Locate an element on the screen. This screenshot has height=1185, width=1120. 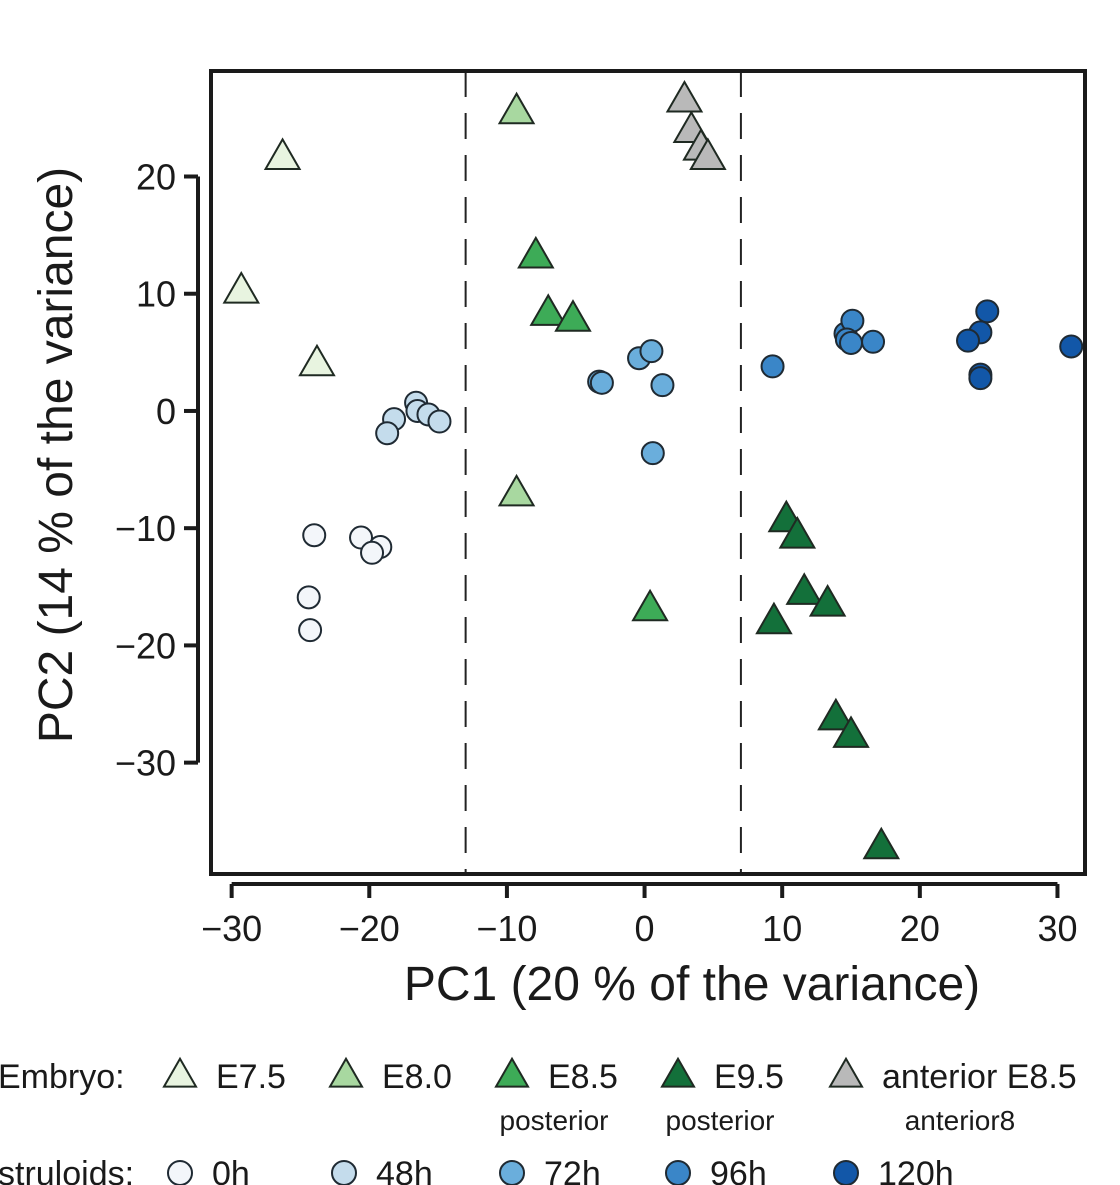
legend-label-gastruloid: 96h is located at coordinates (738, 1170).